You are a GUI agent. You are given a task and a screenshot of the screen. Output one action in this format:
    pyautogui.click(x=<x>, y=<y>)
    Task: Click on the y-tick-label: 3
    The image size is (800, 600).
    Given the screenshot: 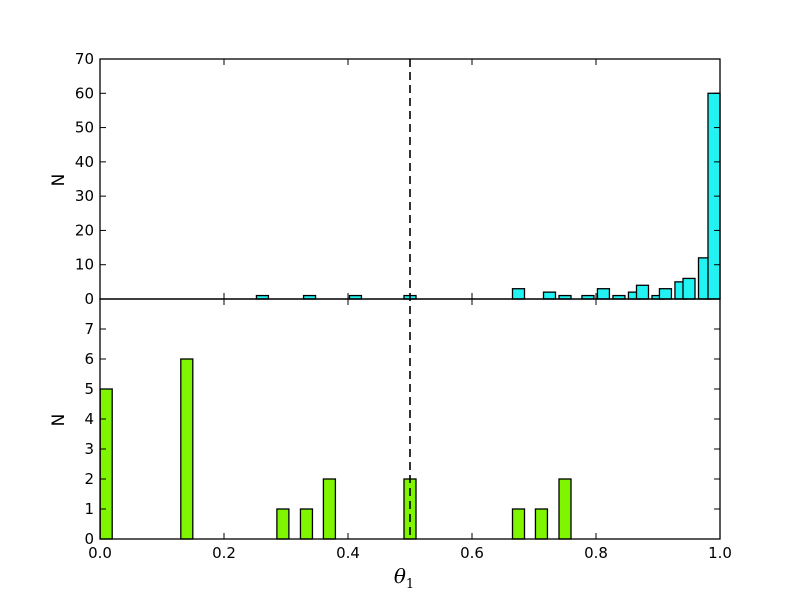 What is the action you would take?
    pyautogui.click(x=89, y=449)
    